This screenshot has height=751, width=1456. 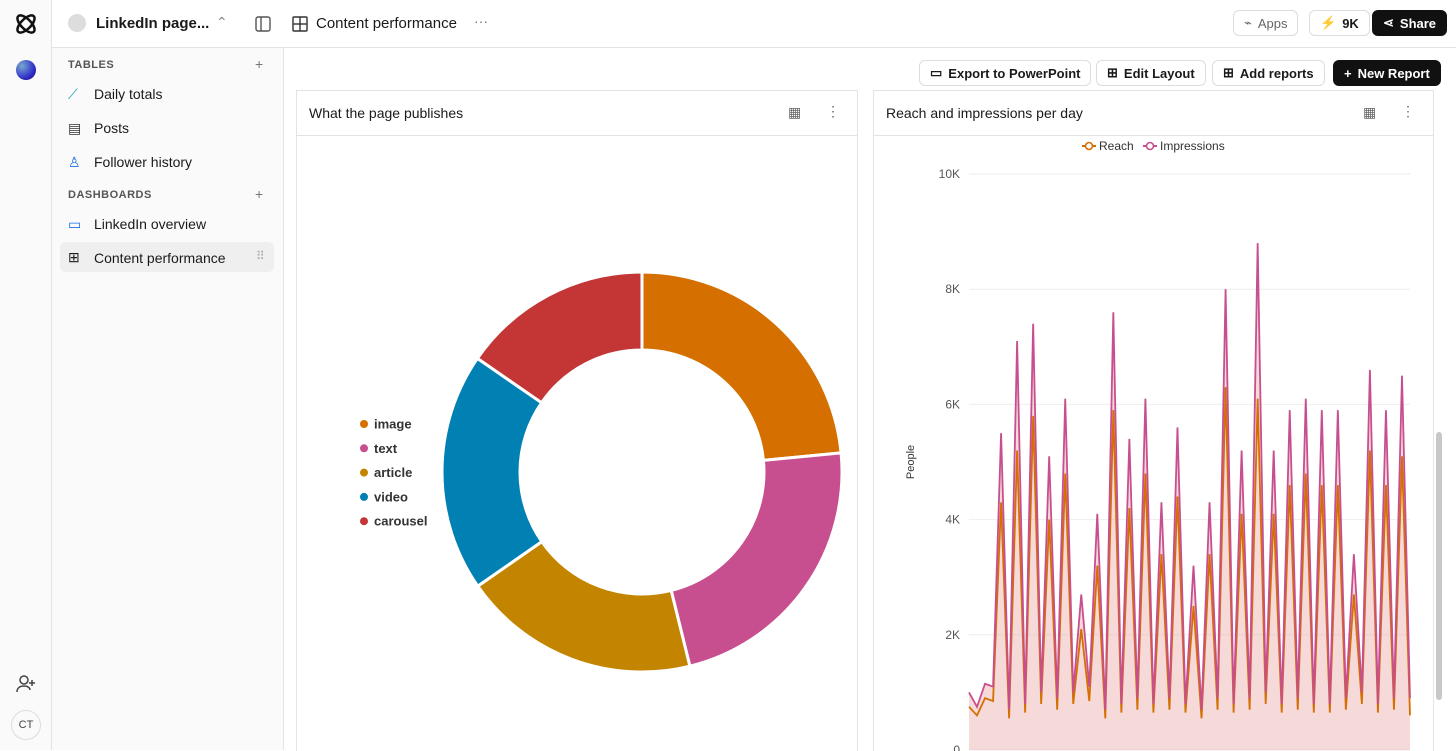 What do you see at coordinates (263, 24) in the screenshot?
I see `sidebar-toggle` at bounding box center [263, 24].